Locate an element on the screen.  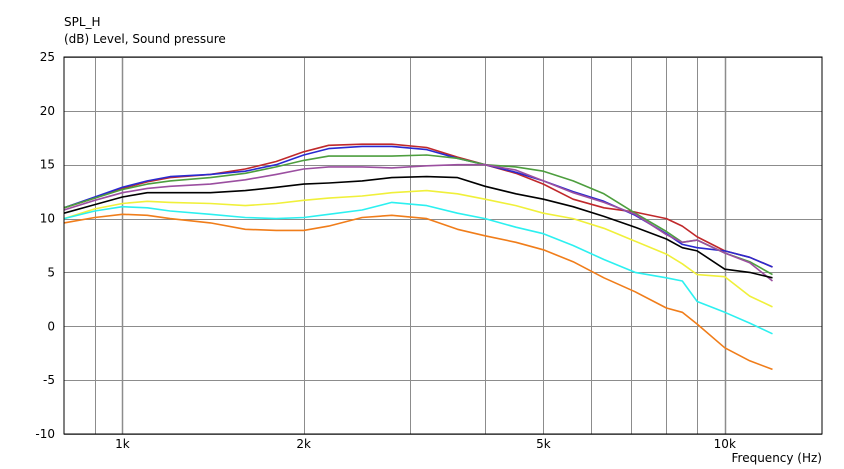
y-tick-label: 10 is located at coordinates (47, 219).